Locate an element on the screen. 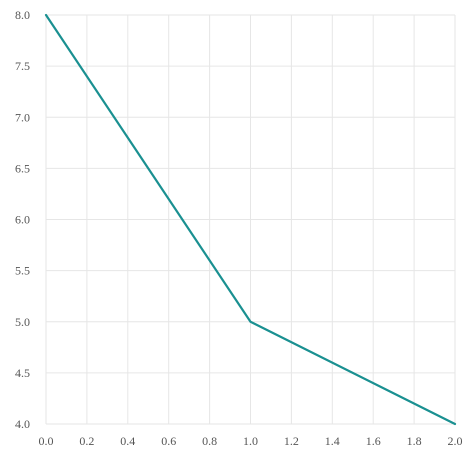  x-tick-label: 1.0 is located at coordinates (250, 441).